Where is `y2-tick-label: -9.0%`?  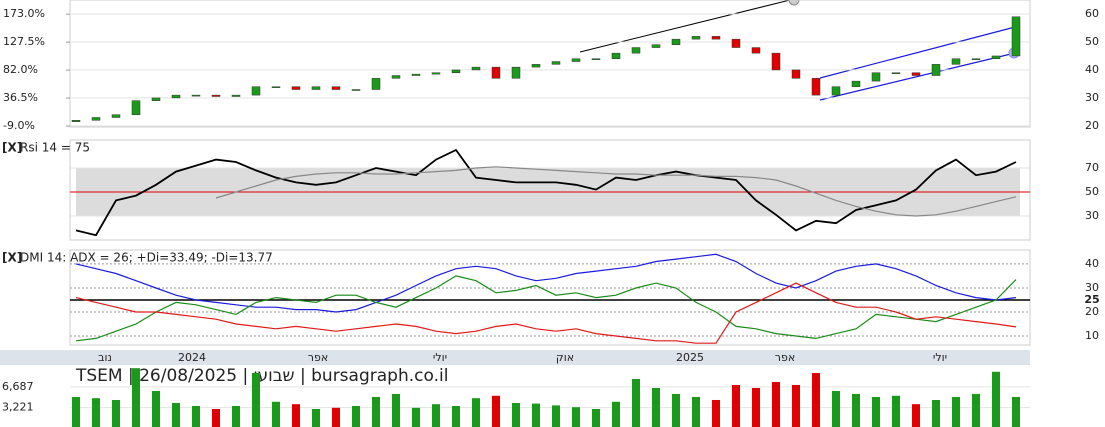
y2-tick-label: -9.0% is located at coordinates (19, 125).